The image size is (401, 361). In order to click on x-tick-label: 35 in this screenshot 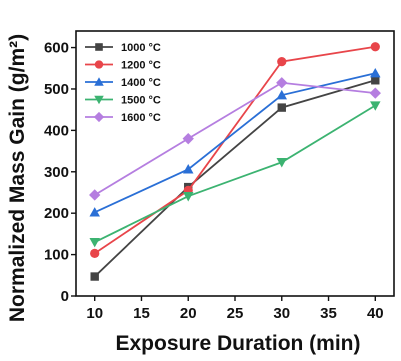, I will do `click(328, 313)`.